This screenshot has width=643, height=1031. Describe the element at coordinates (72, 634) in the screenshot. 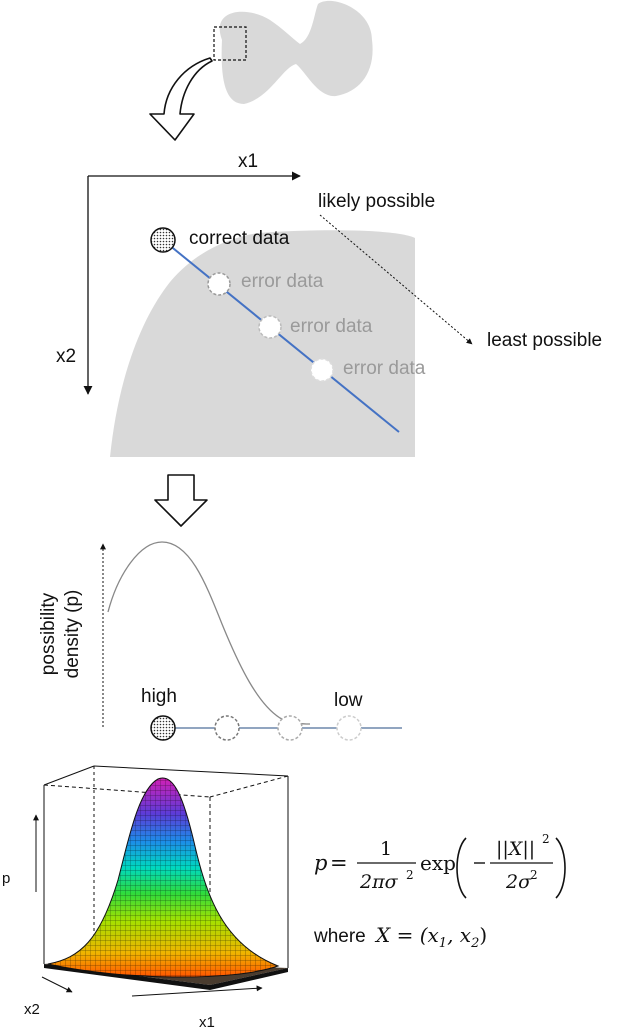

I see `density-axis-label-line2: density (p)` at that location.